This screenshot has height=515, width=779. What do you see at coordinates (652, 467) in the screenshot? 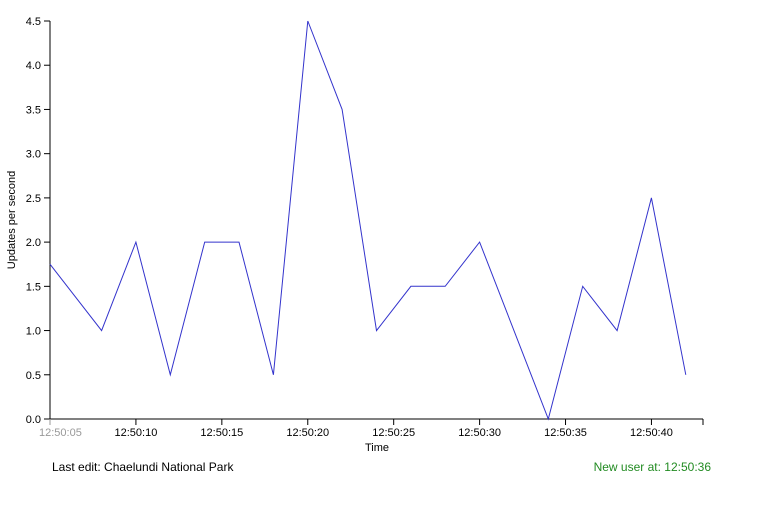
I see `new-user-status: New user at: 12:50:36` at bounding box center [652, 467].